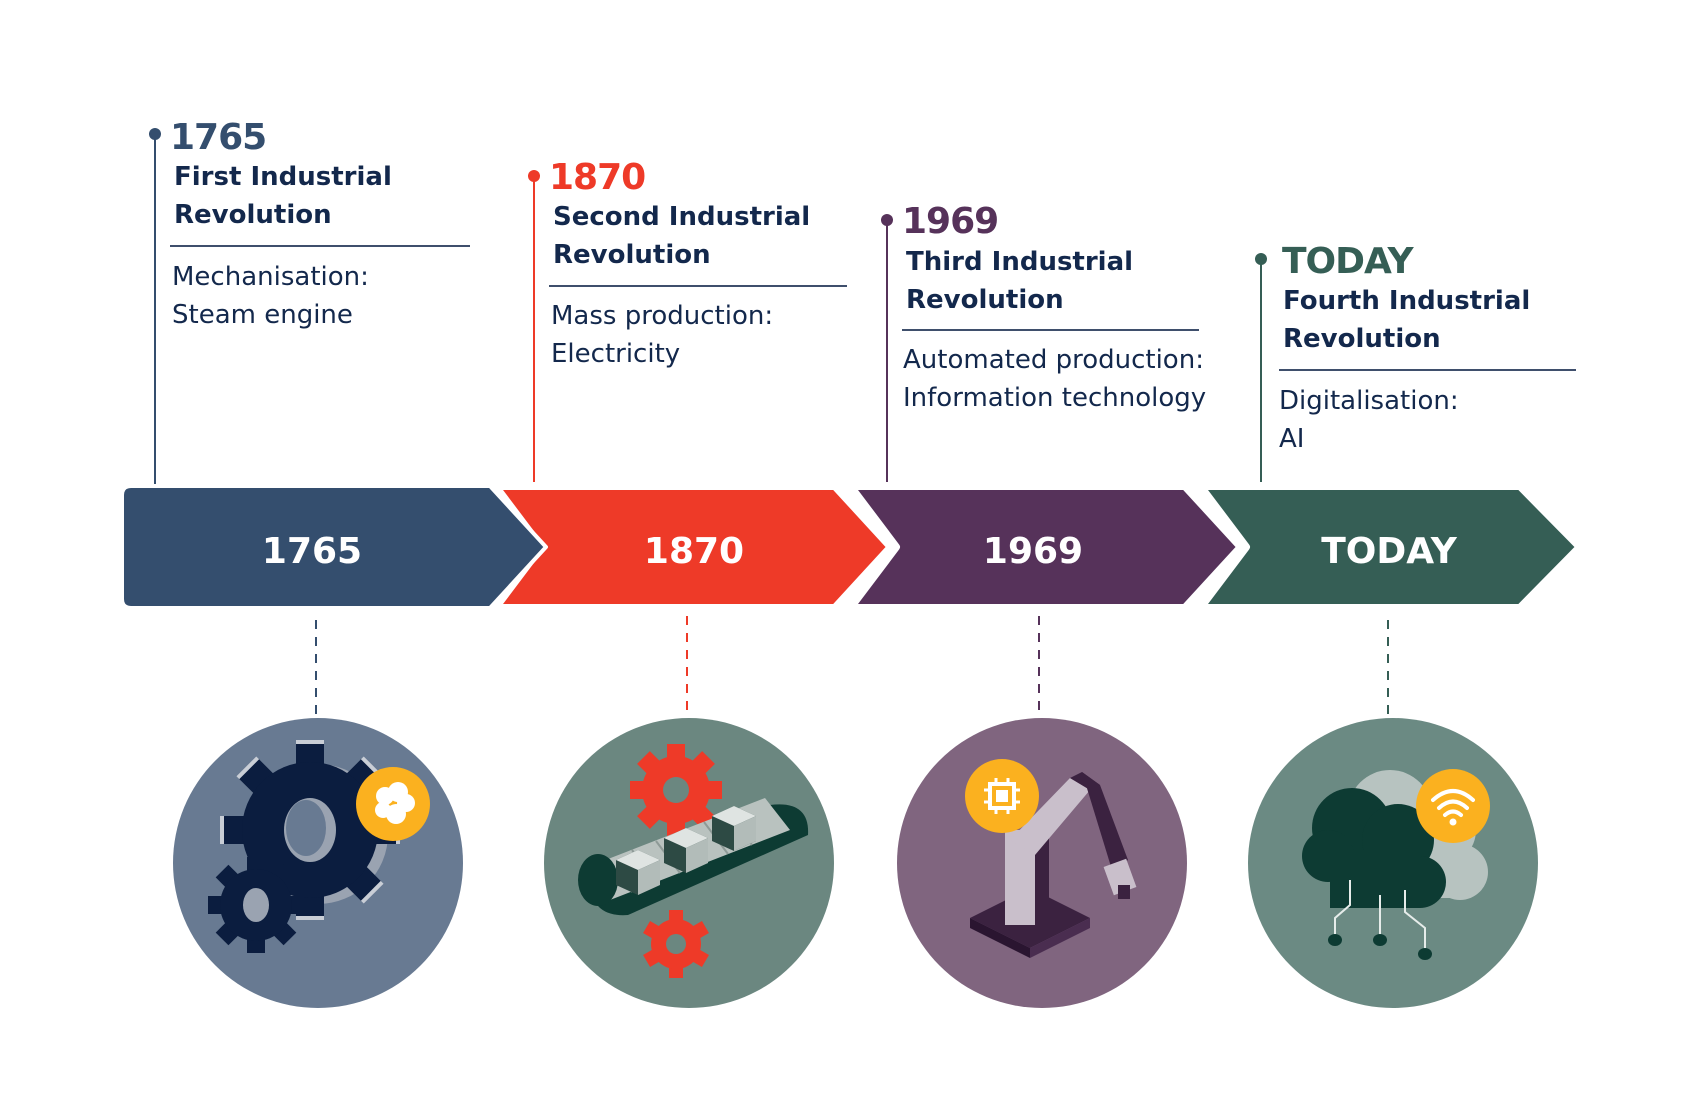 The width and height of the screenshot is (1688, 1107). What do you see at coordinates (682, 217) in the screenshot?
I see `milestone-2-title-line1: Second Industrial` at bounding box center [682, 217].